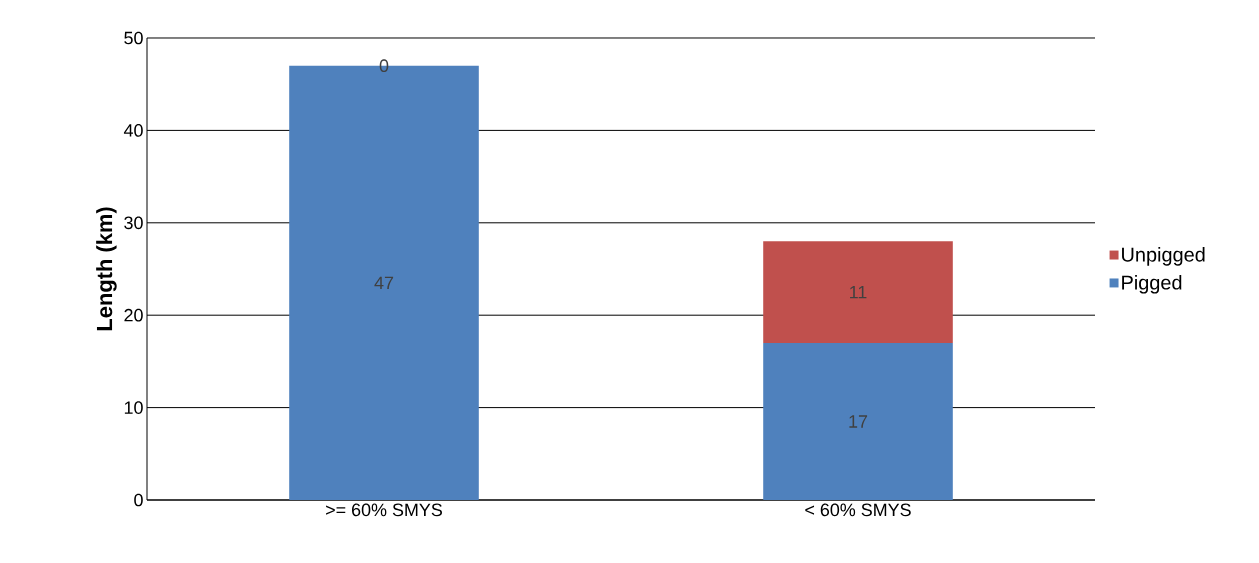 The height and width of the screenshot is (563, 1259). I want to click on y-tick-label: 10, so click(133, 407).